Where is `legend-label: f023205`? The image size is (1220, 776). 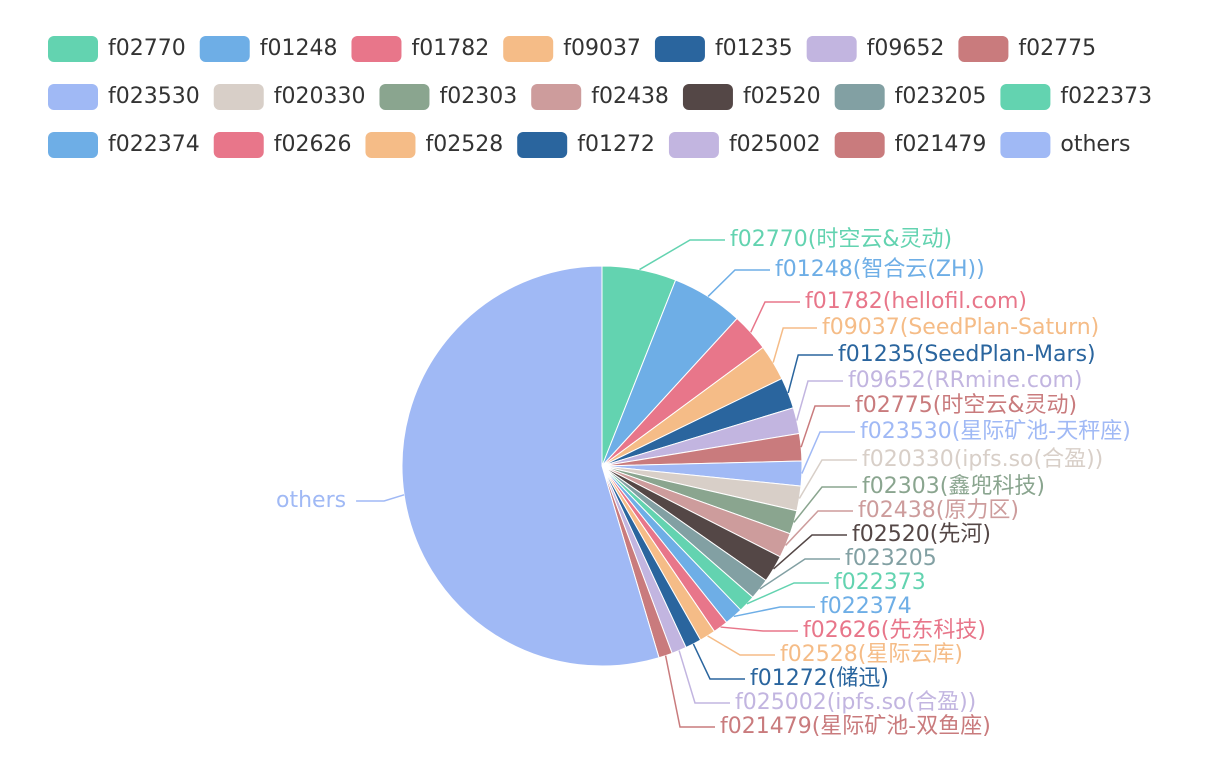 legend-label: f023205 is located at coordinates (941, 96).